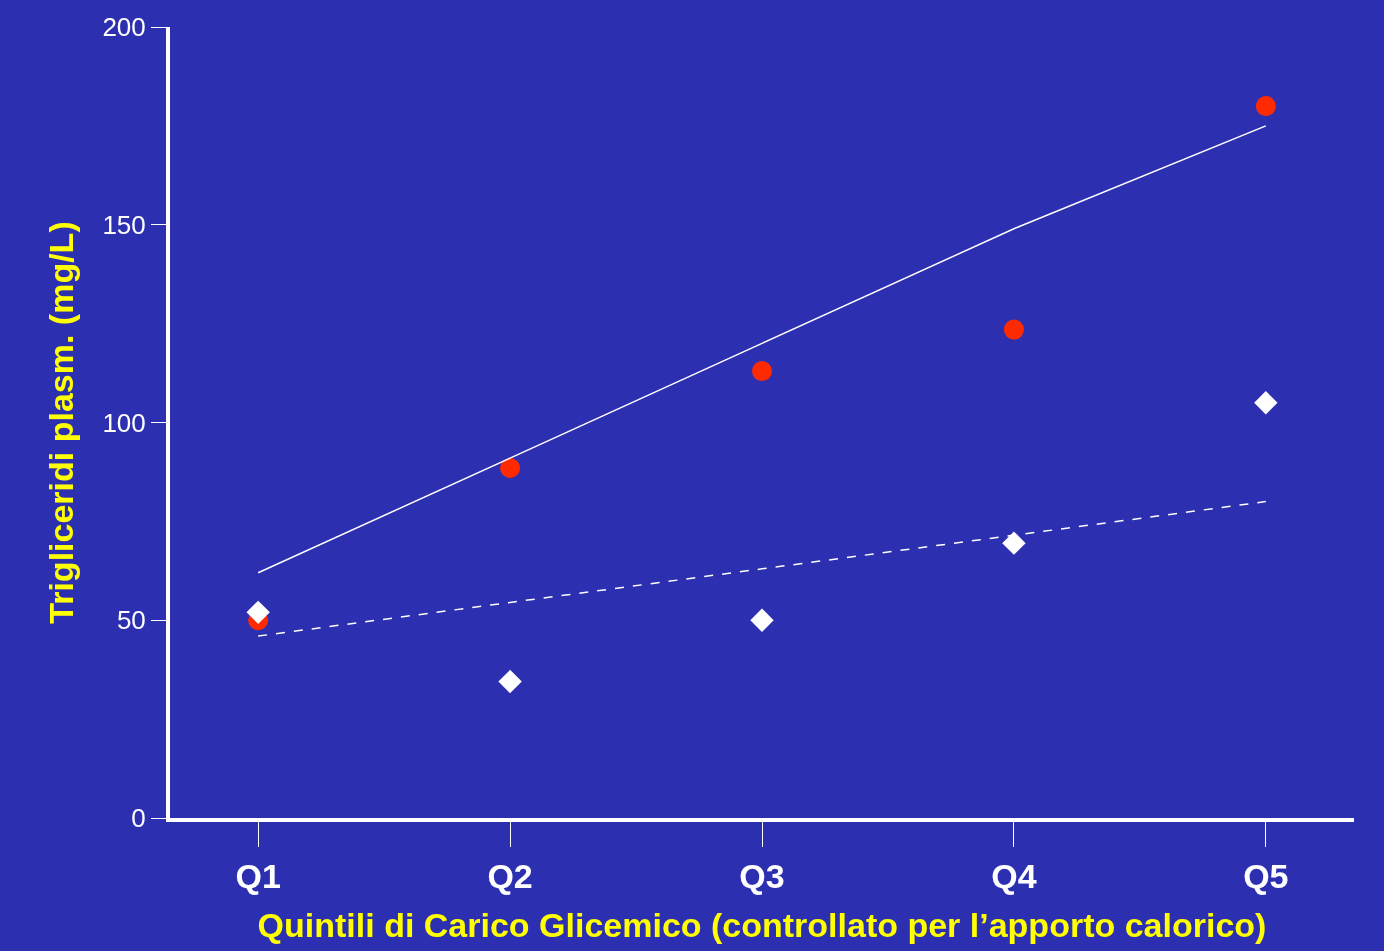  What do you see at coordinates (124, 422) in the screenshot?
I see `y-tick-label: 100` at bounding box center [124, 422].